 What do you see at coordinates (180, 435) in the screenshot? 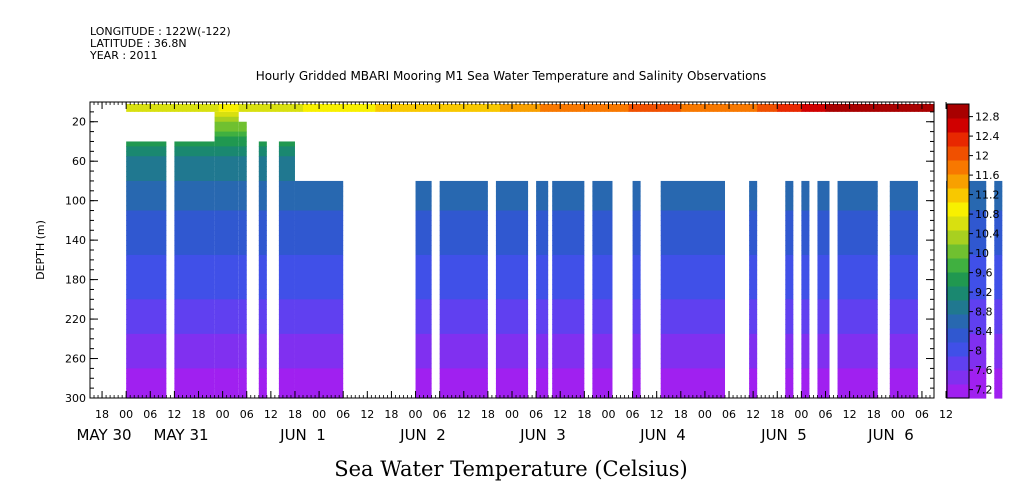
I see `x-day-label: MAY 31` at bounding box center [180, 435].